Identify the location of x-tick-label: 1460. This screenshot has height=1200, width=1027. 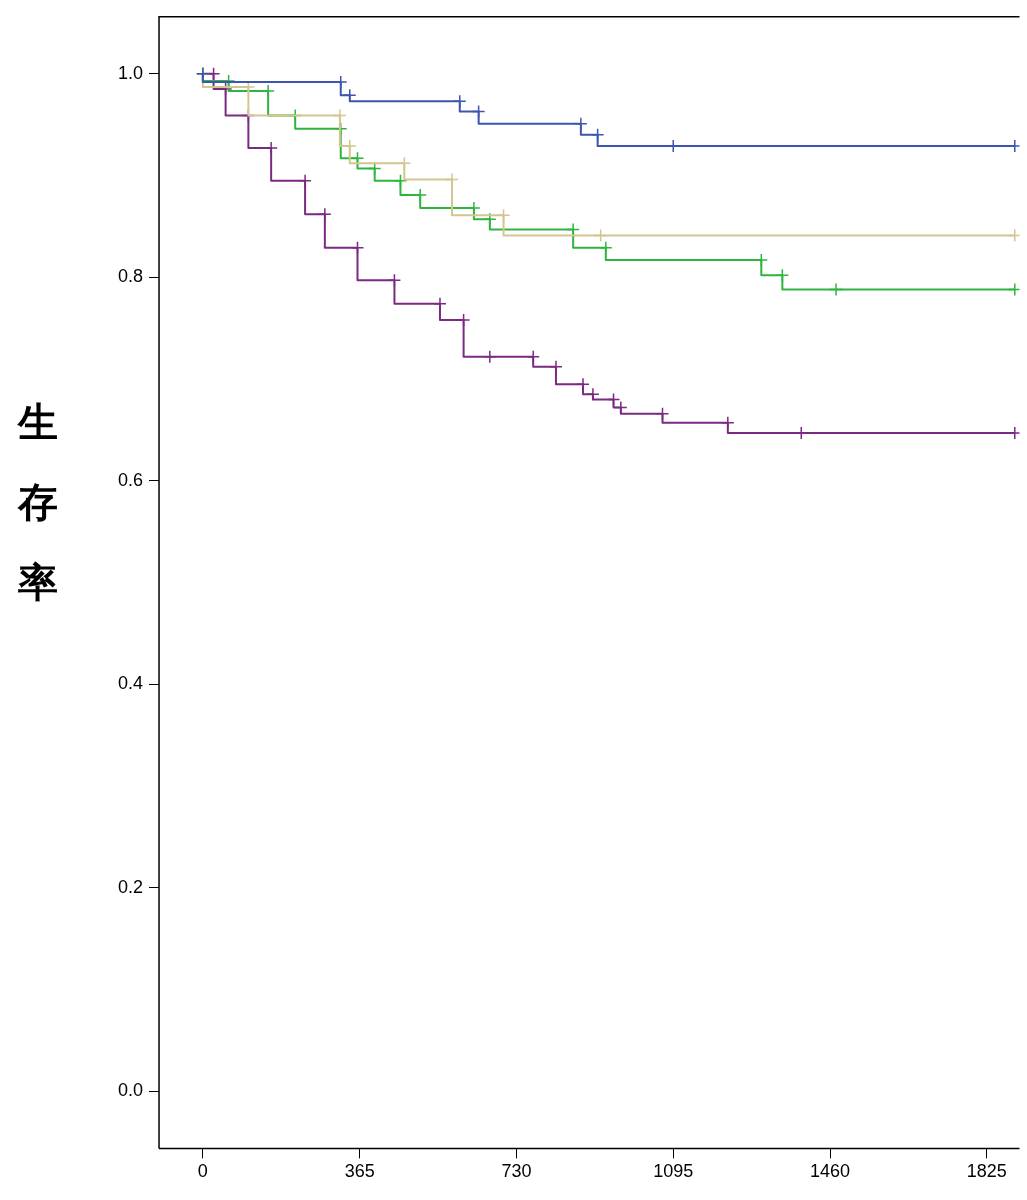
(830, 1171).